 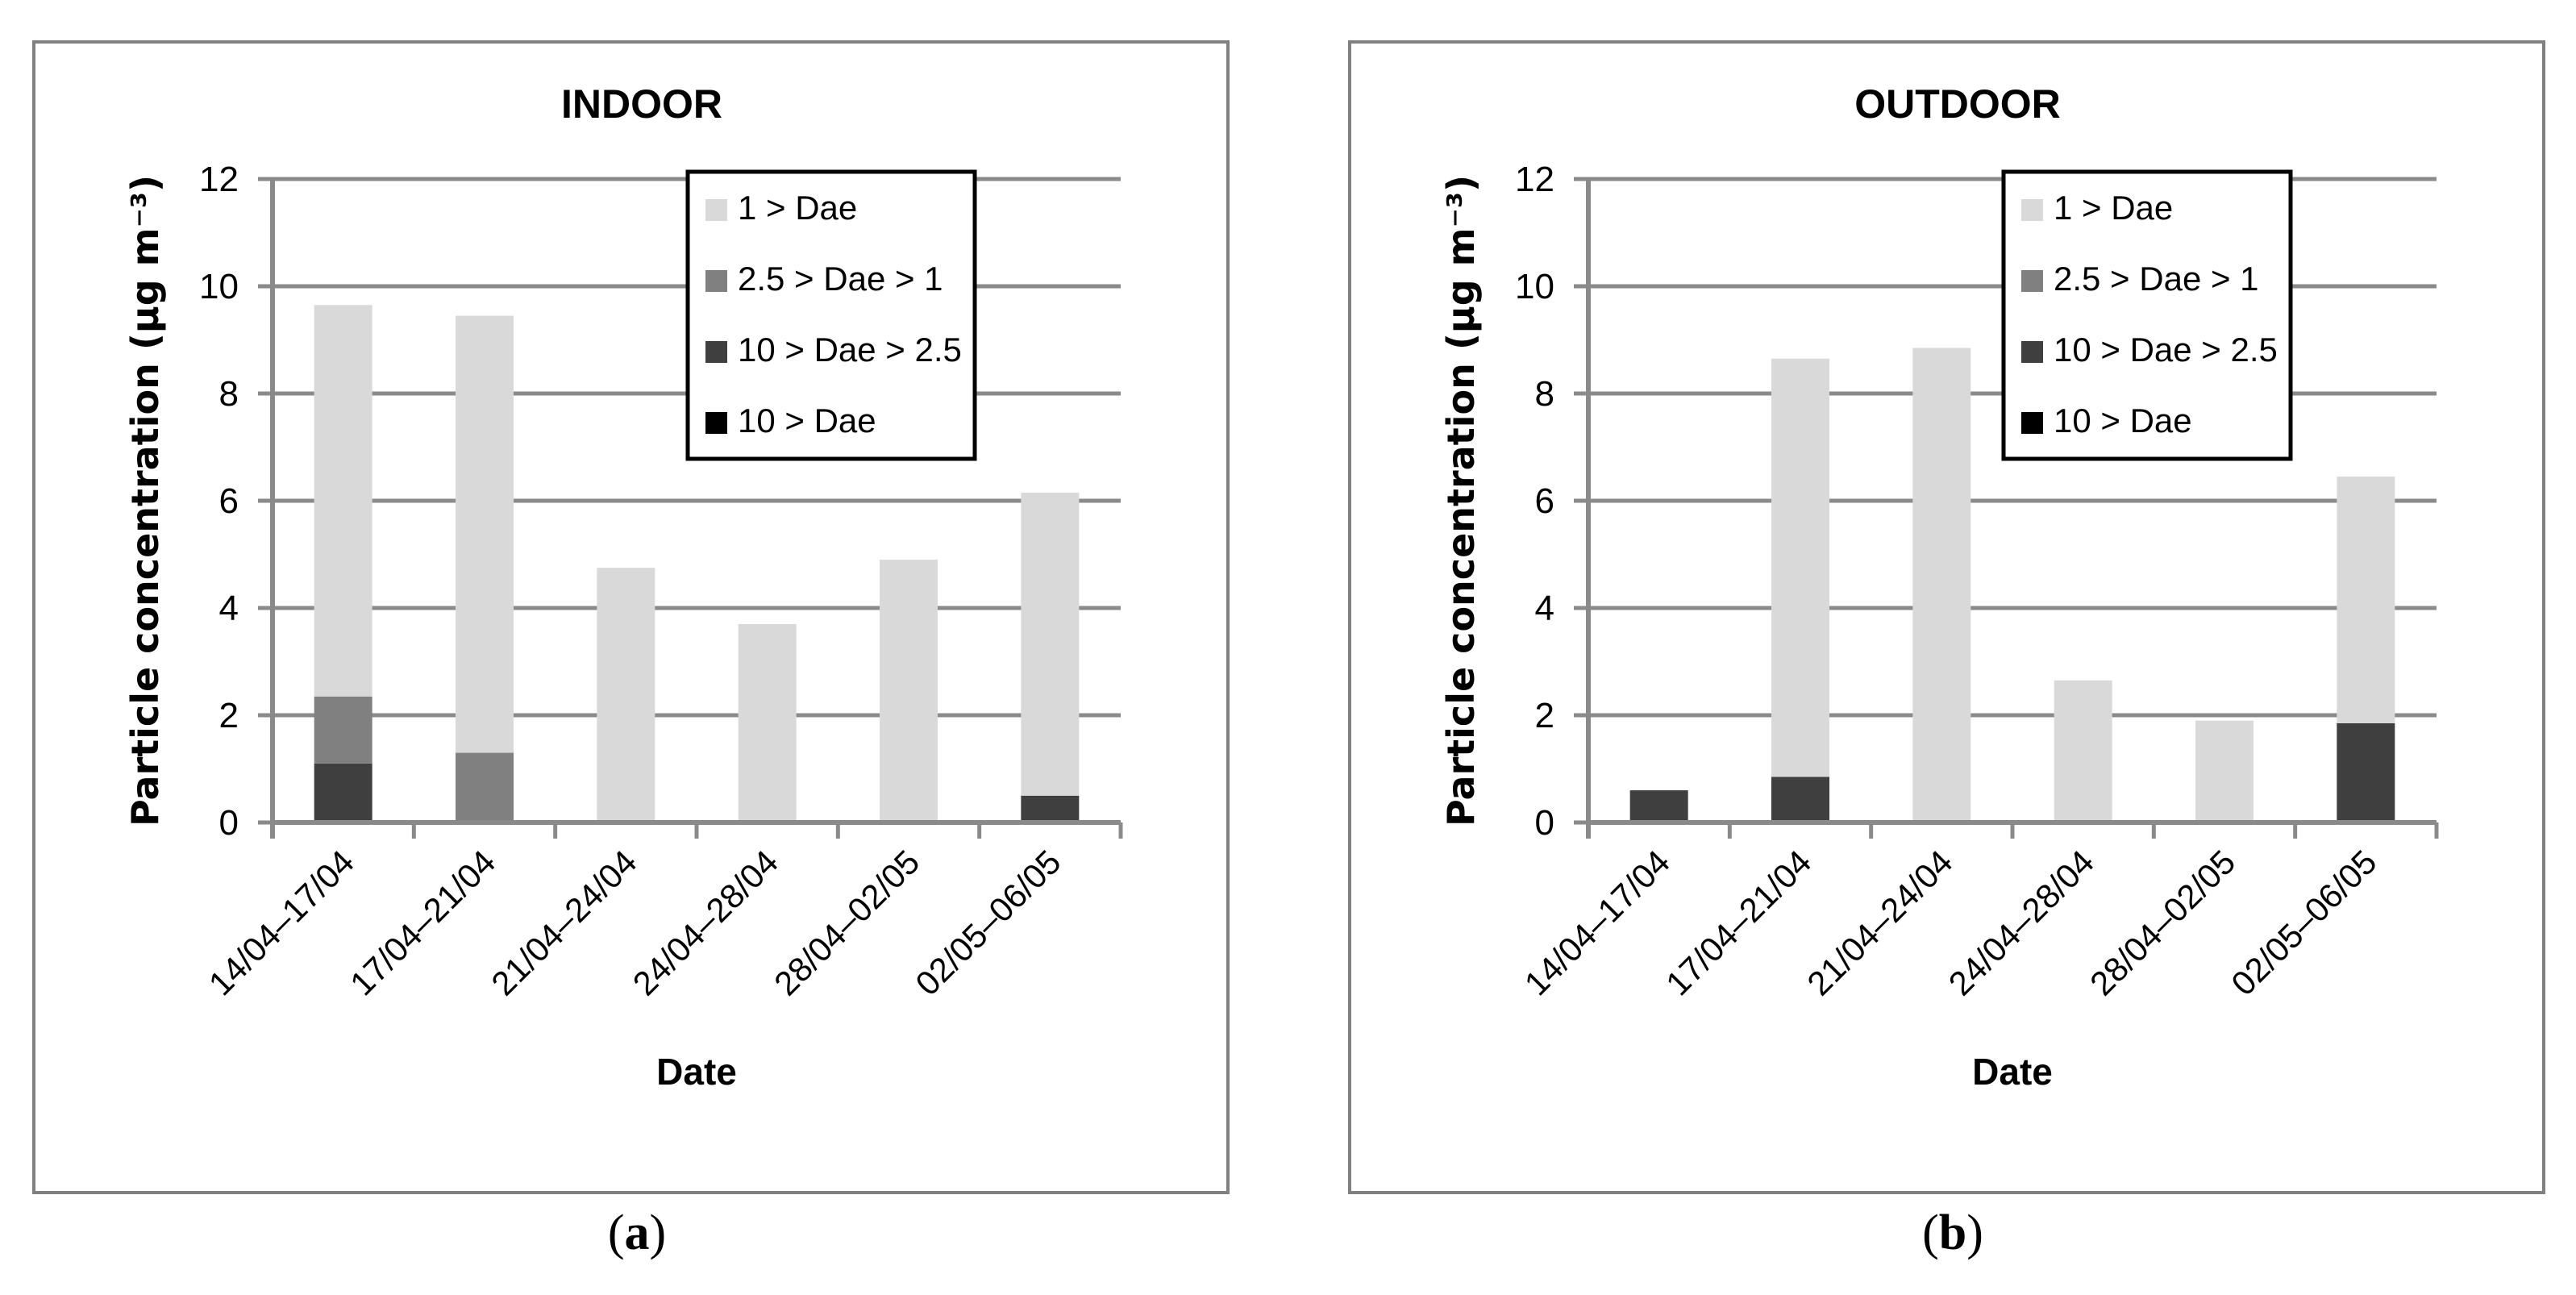 What do you see at coordinates (641, 104) in the screenshot?
I see `chart-title: INDOOR` at bounding box center [641, 104].